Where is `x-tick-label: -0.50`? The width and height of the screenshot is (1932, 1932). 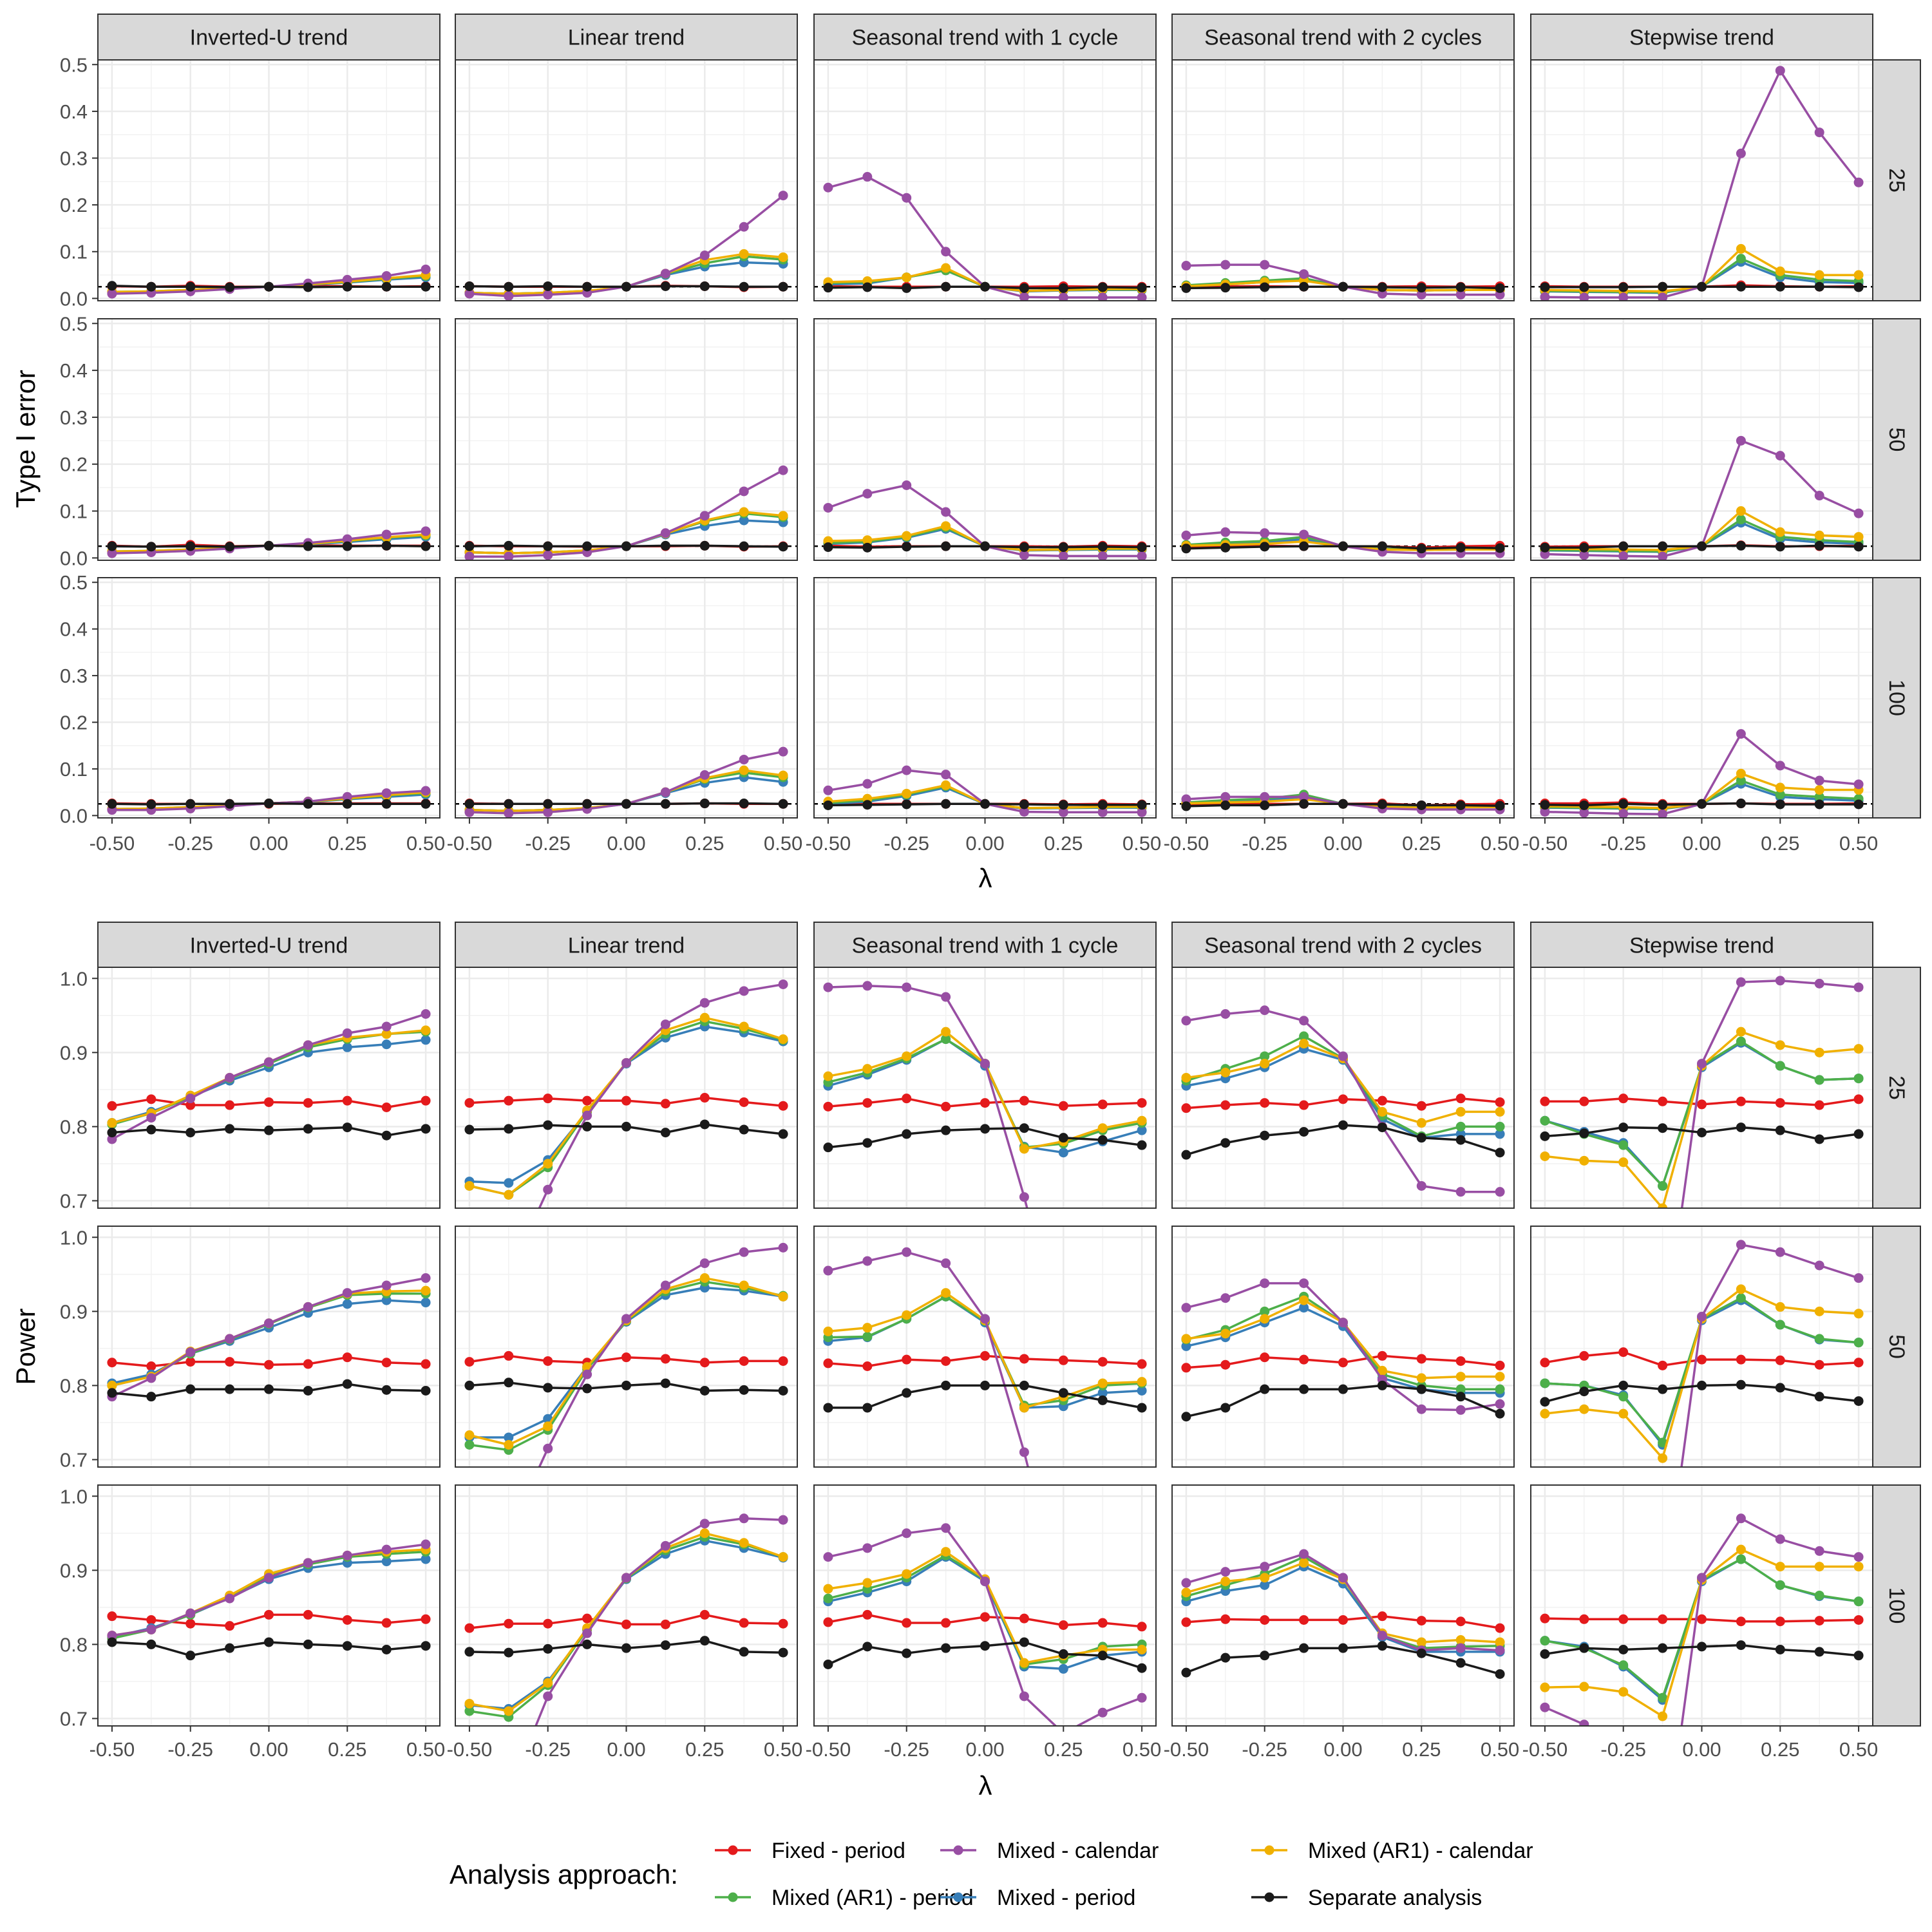
x-tick-label: -0.50 is located at coordinates (1545, 844).